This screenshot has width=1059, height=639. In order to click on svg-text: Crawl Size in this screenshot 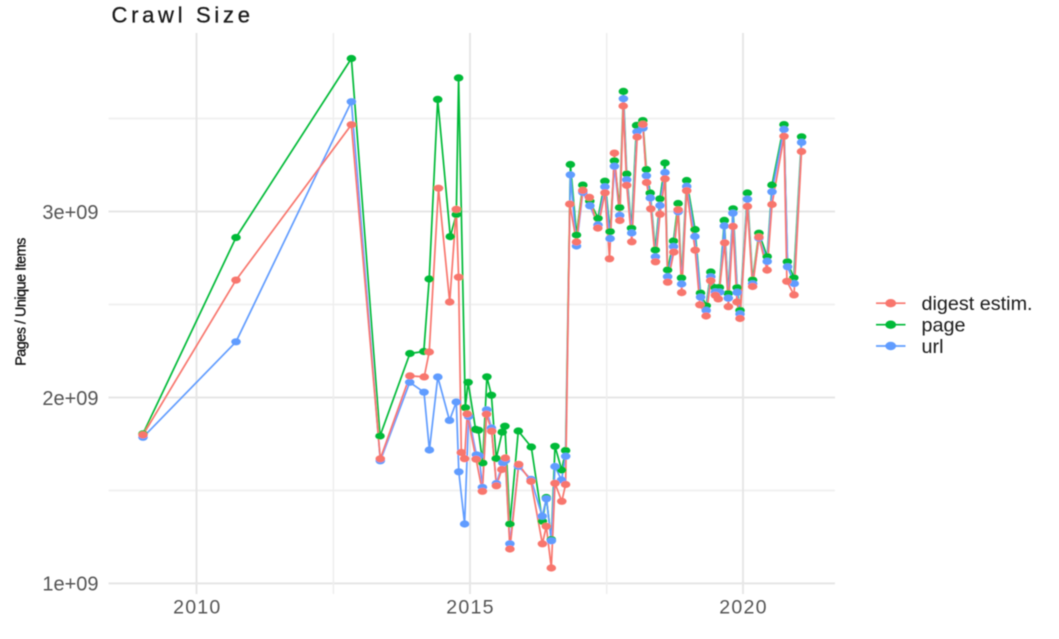, I will do `click(183, 15)`.